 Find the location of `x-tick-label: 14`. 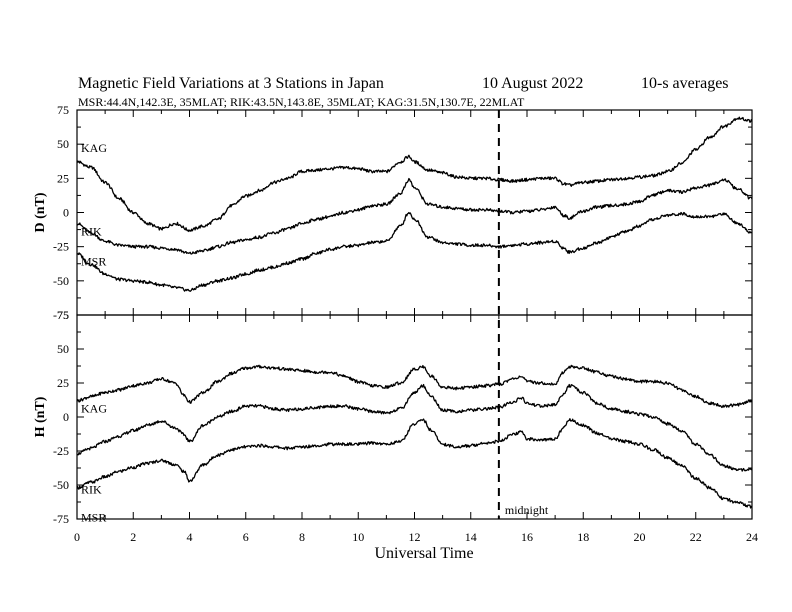

x-tick-label: 14 is located at coordinates (471, 537).